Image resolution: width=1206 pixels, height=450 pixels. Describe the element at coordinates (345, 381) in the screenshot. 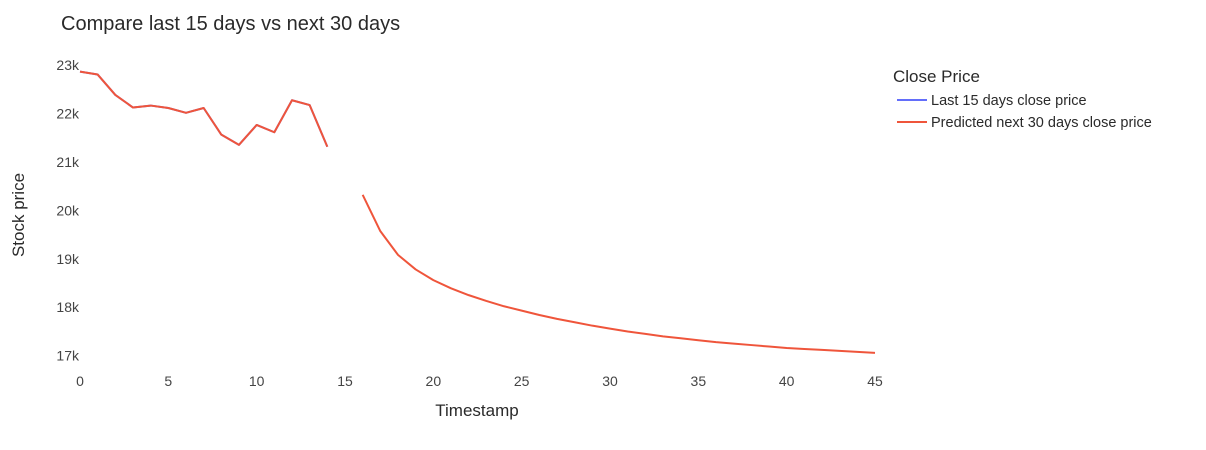

I see `x-tick-label: 15` at that location.